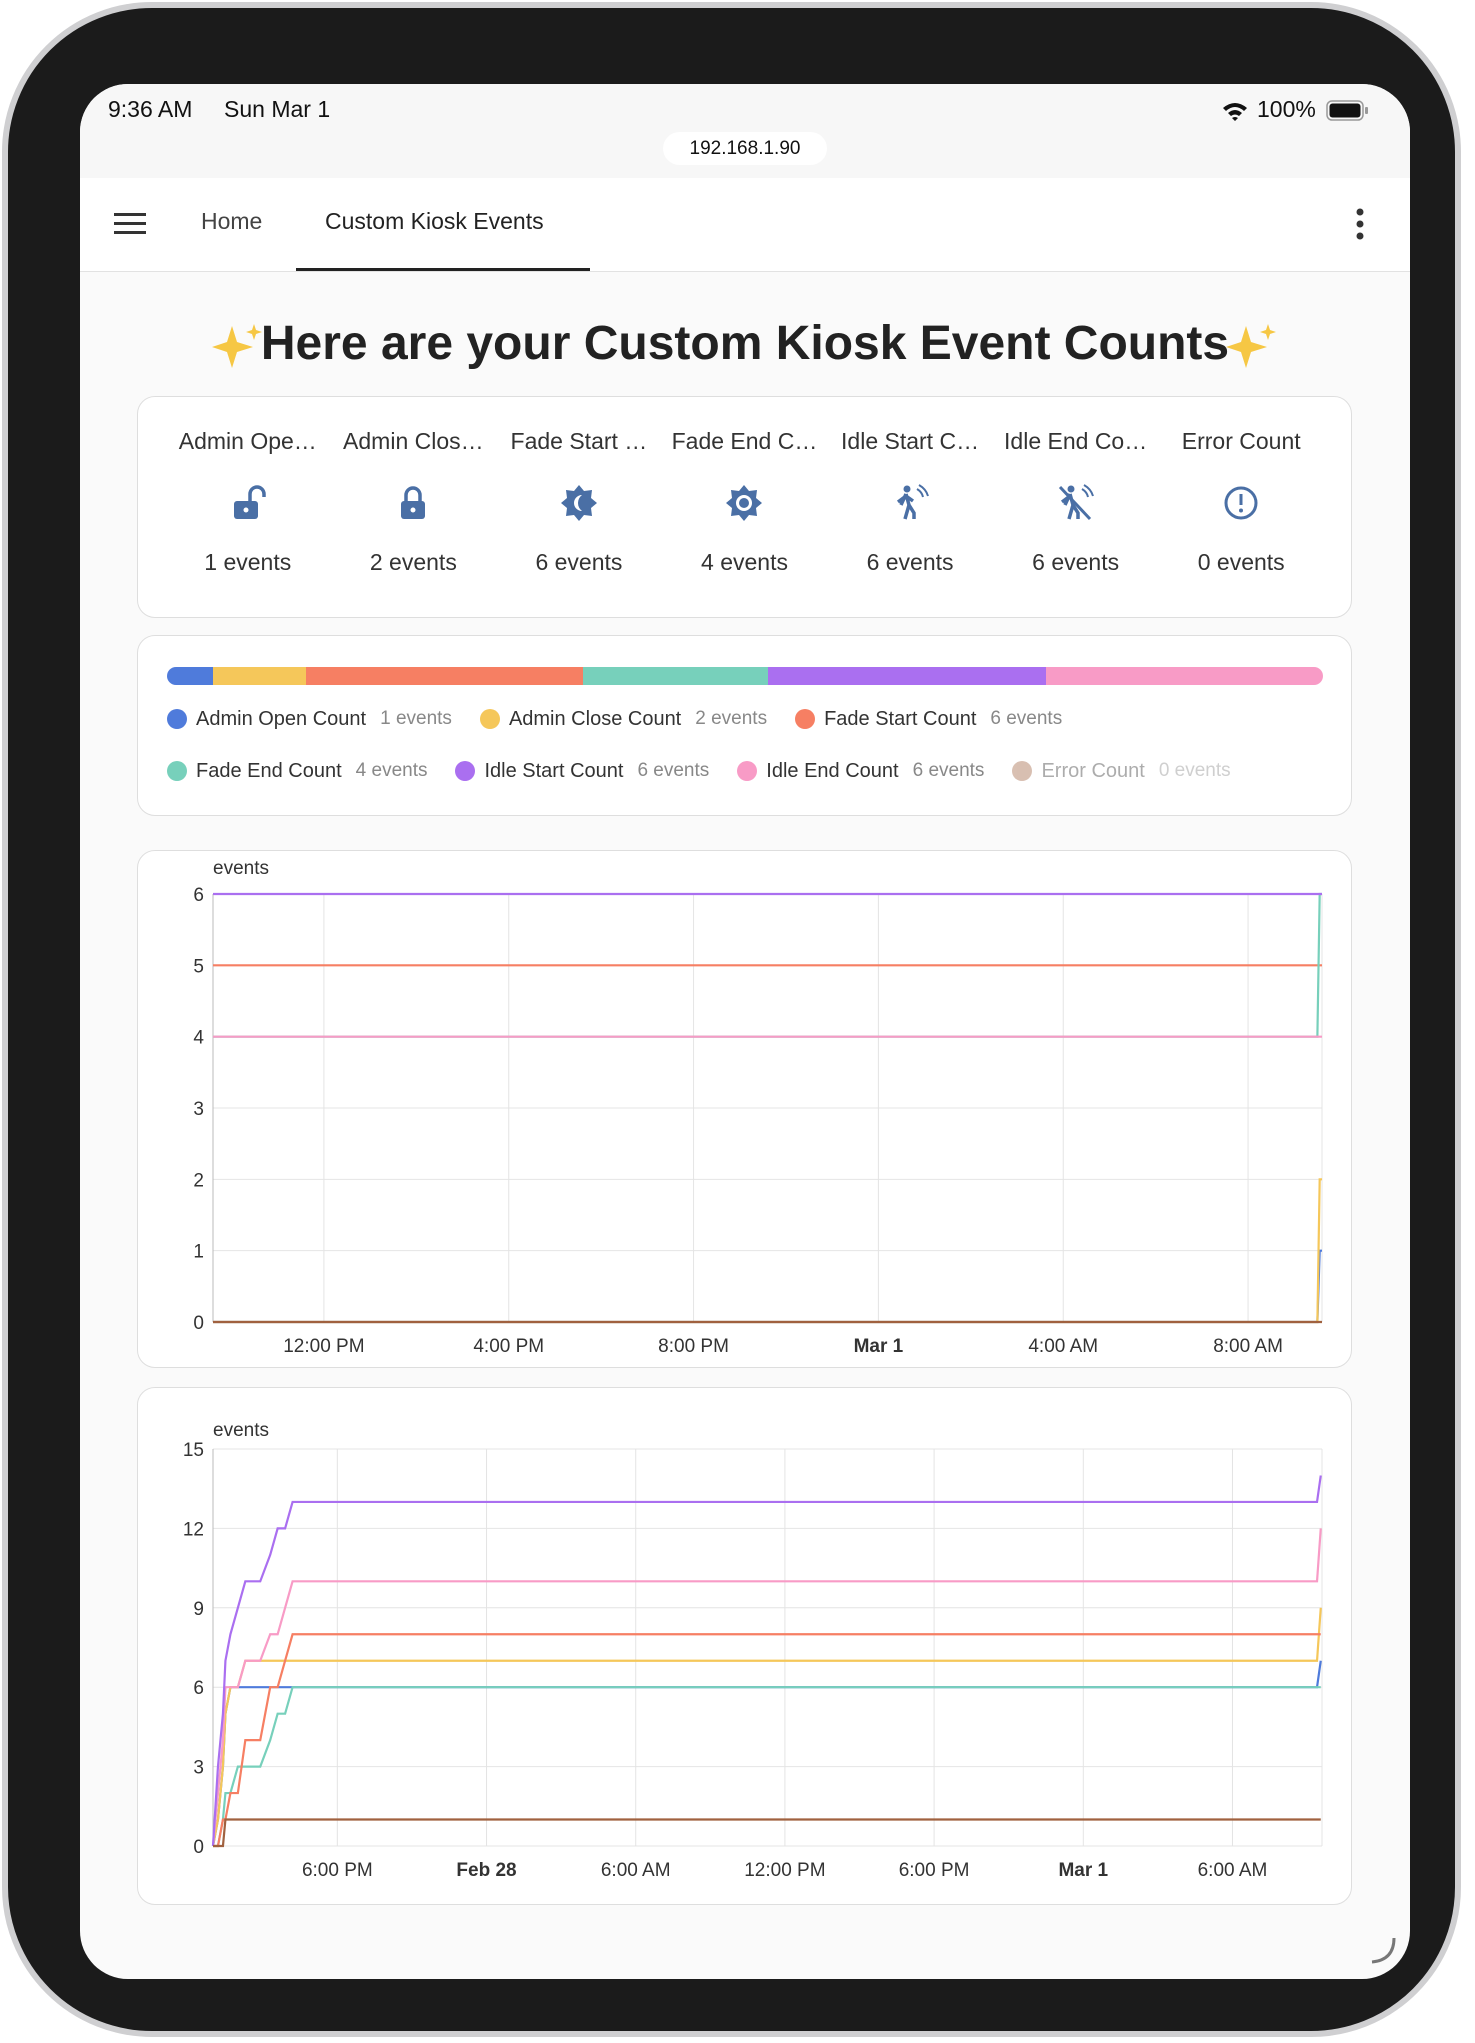  I want to click on battery-percent: 100%, so click(1286, 109).